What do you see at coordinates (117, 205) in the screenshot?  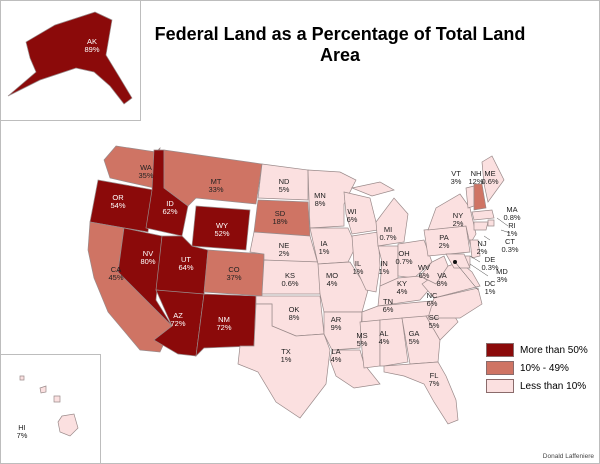 I see `state-pct: 54%` at bounding box center [117, 205].